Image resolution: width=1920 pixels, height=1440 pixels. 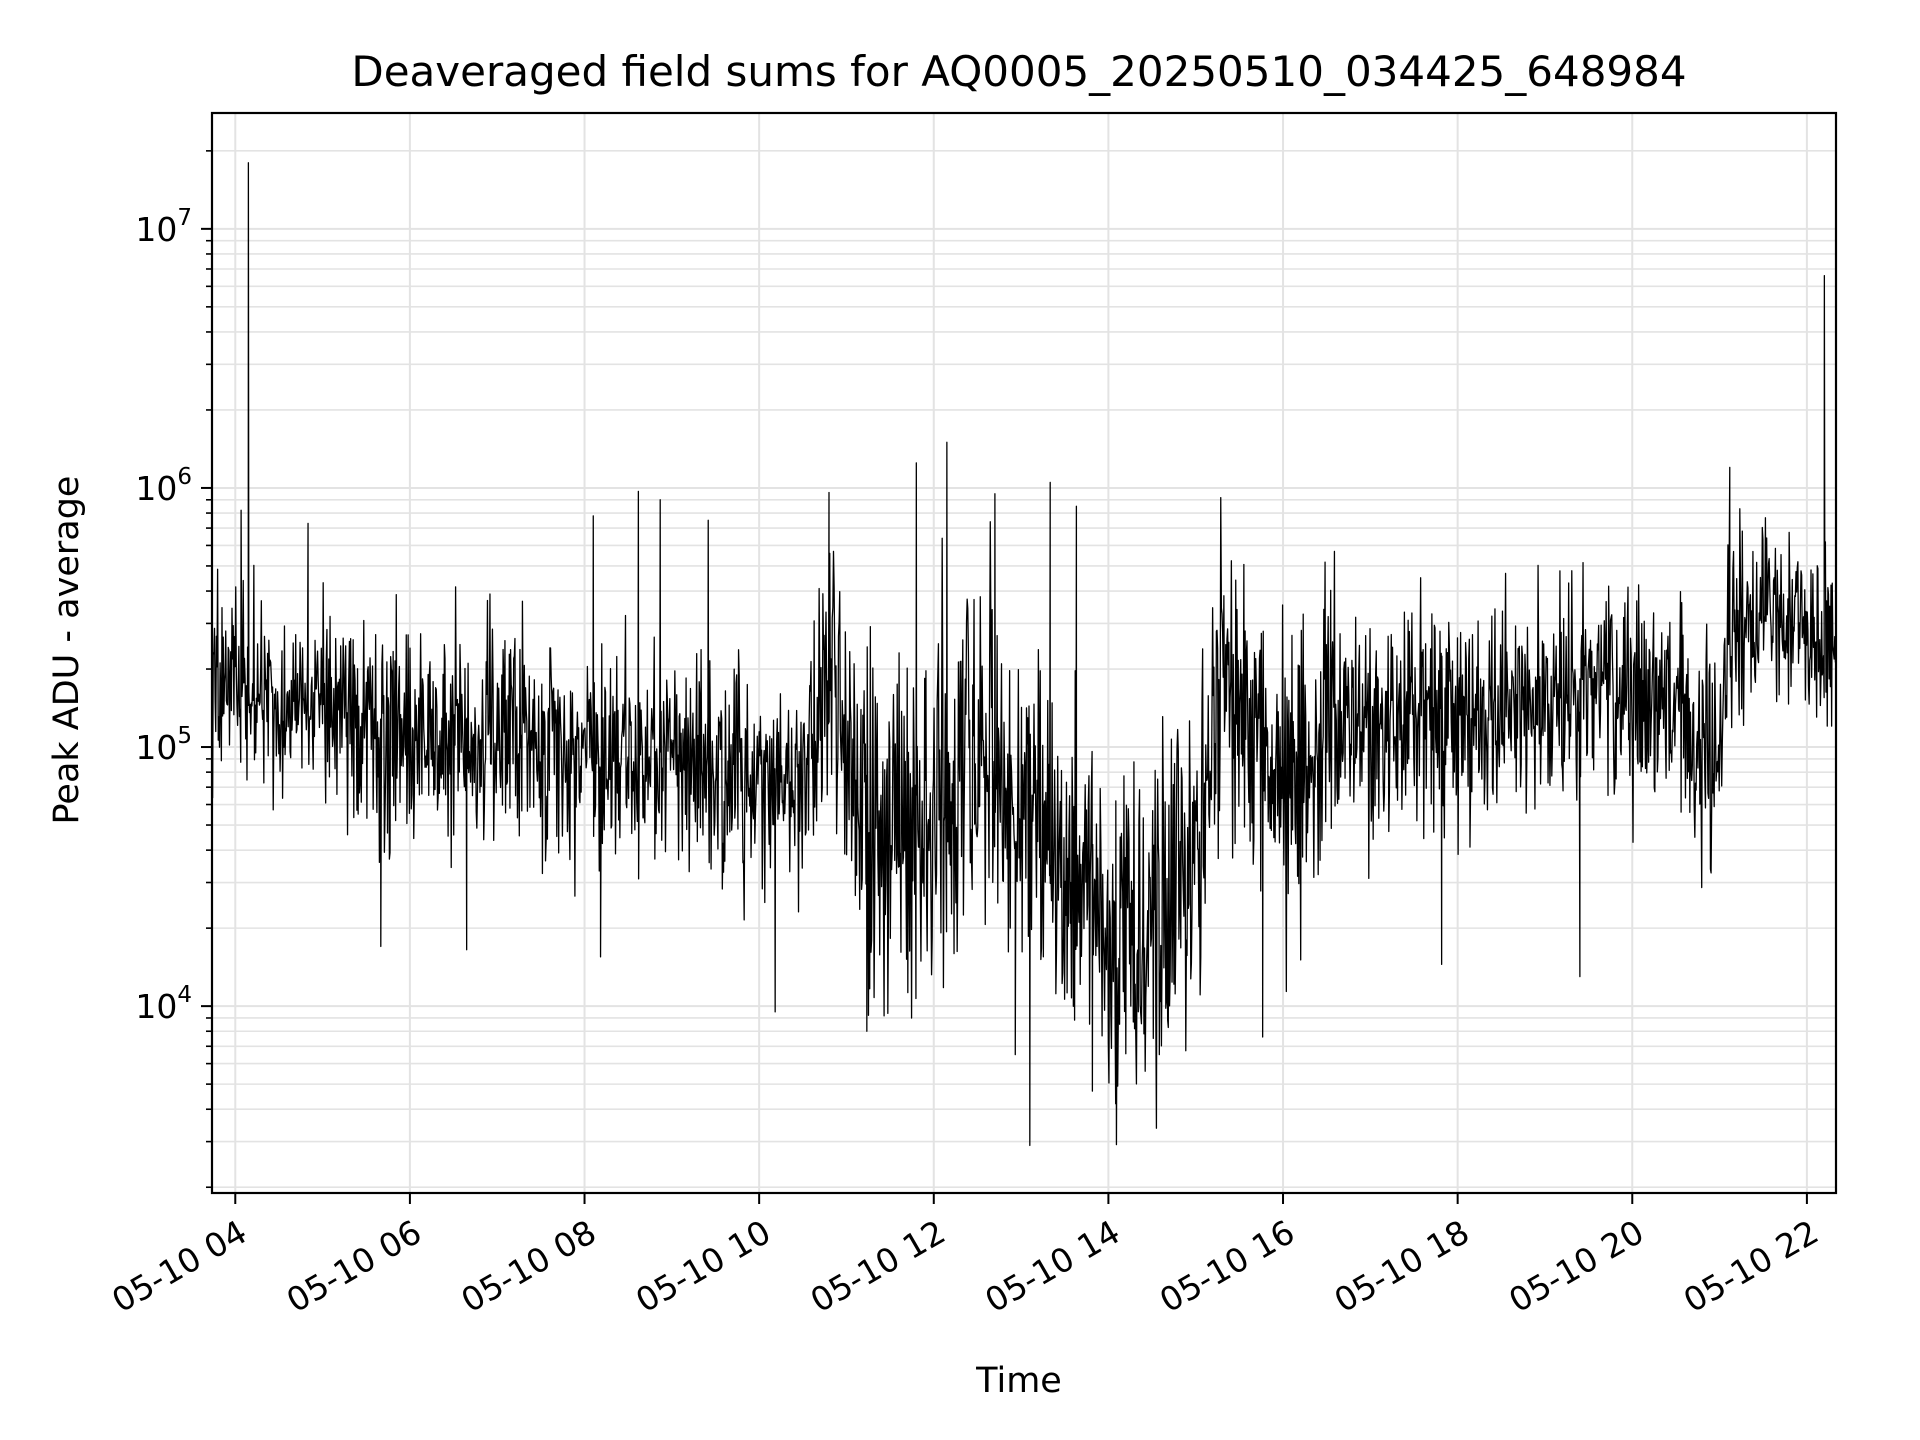 What do you see at coordinates (67, 650) in the screenshot?
I see `y-axis-label: Peak ADU - average` at bounding box center [67, 650].